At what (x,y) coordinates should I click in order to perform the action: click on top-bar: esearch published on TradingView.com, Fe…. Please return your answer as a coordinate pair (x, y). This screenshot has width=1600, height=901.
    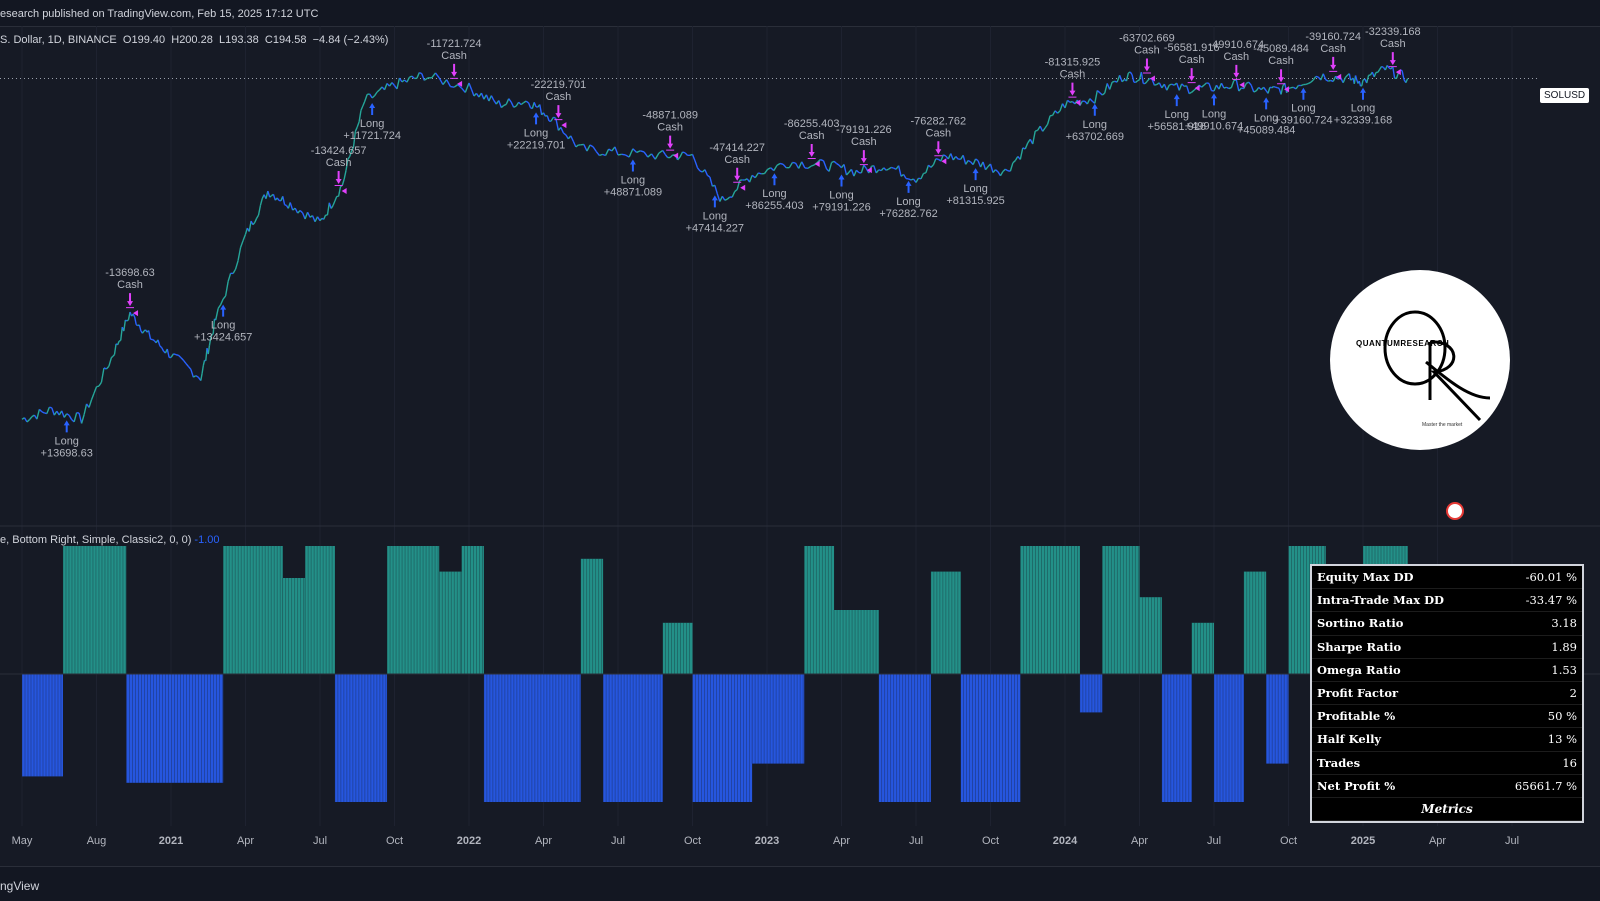
    Looking at the image, I should click on (800, 13).